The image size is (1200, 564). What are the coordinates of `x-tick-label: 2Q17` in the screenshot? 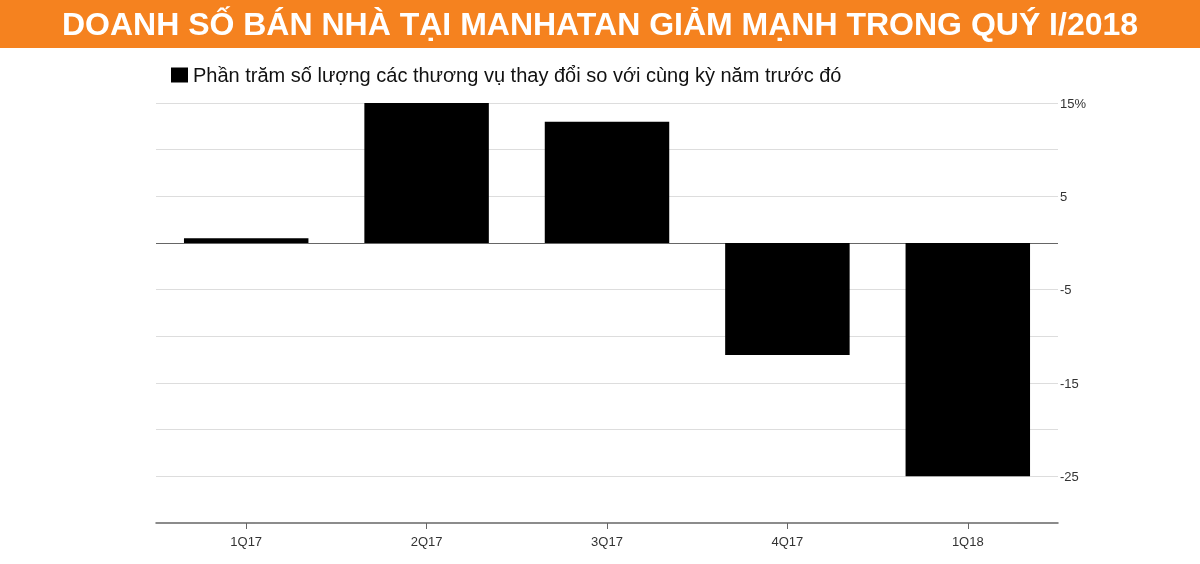 It's located at (426, 541).